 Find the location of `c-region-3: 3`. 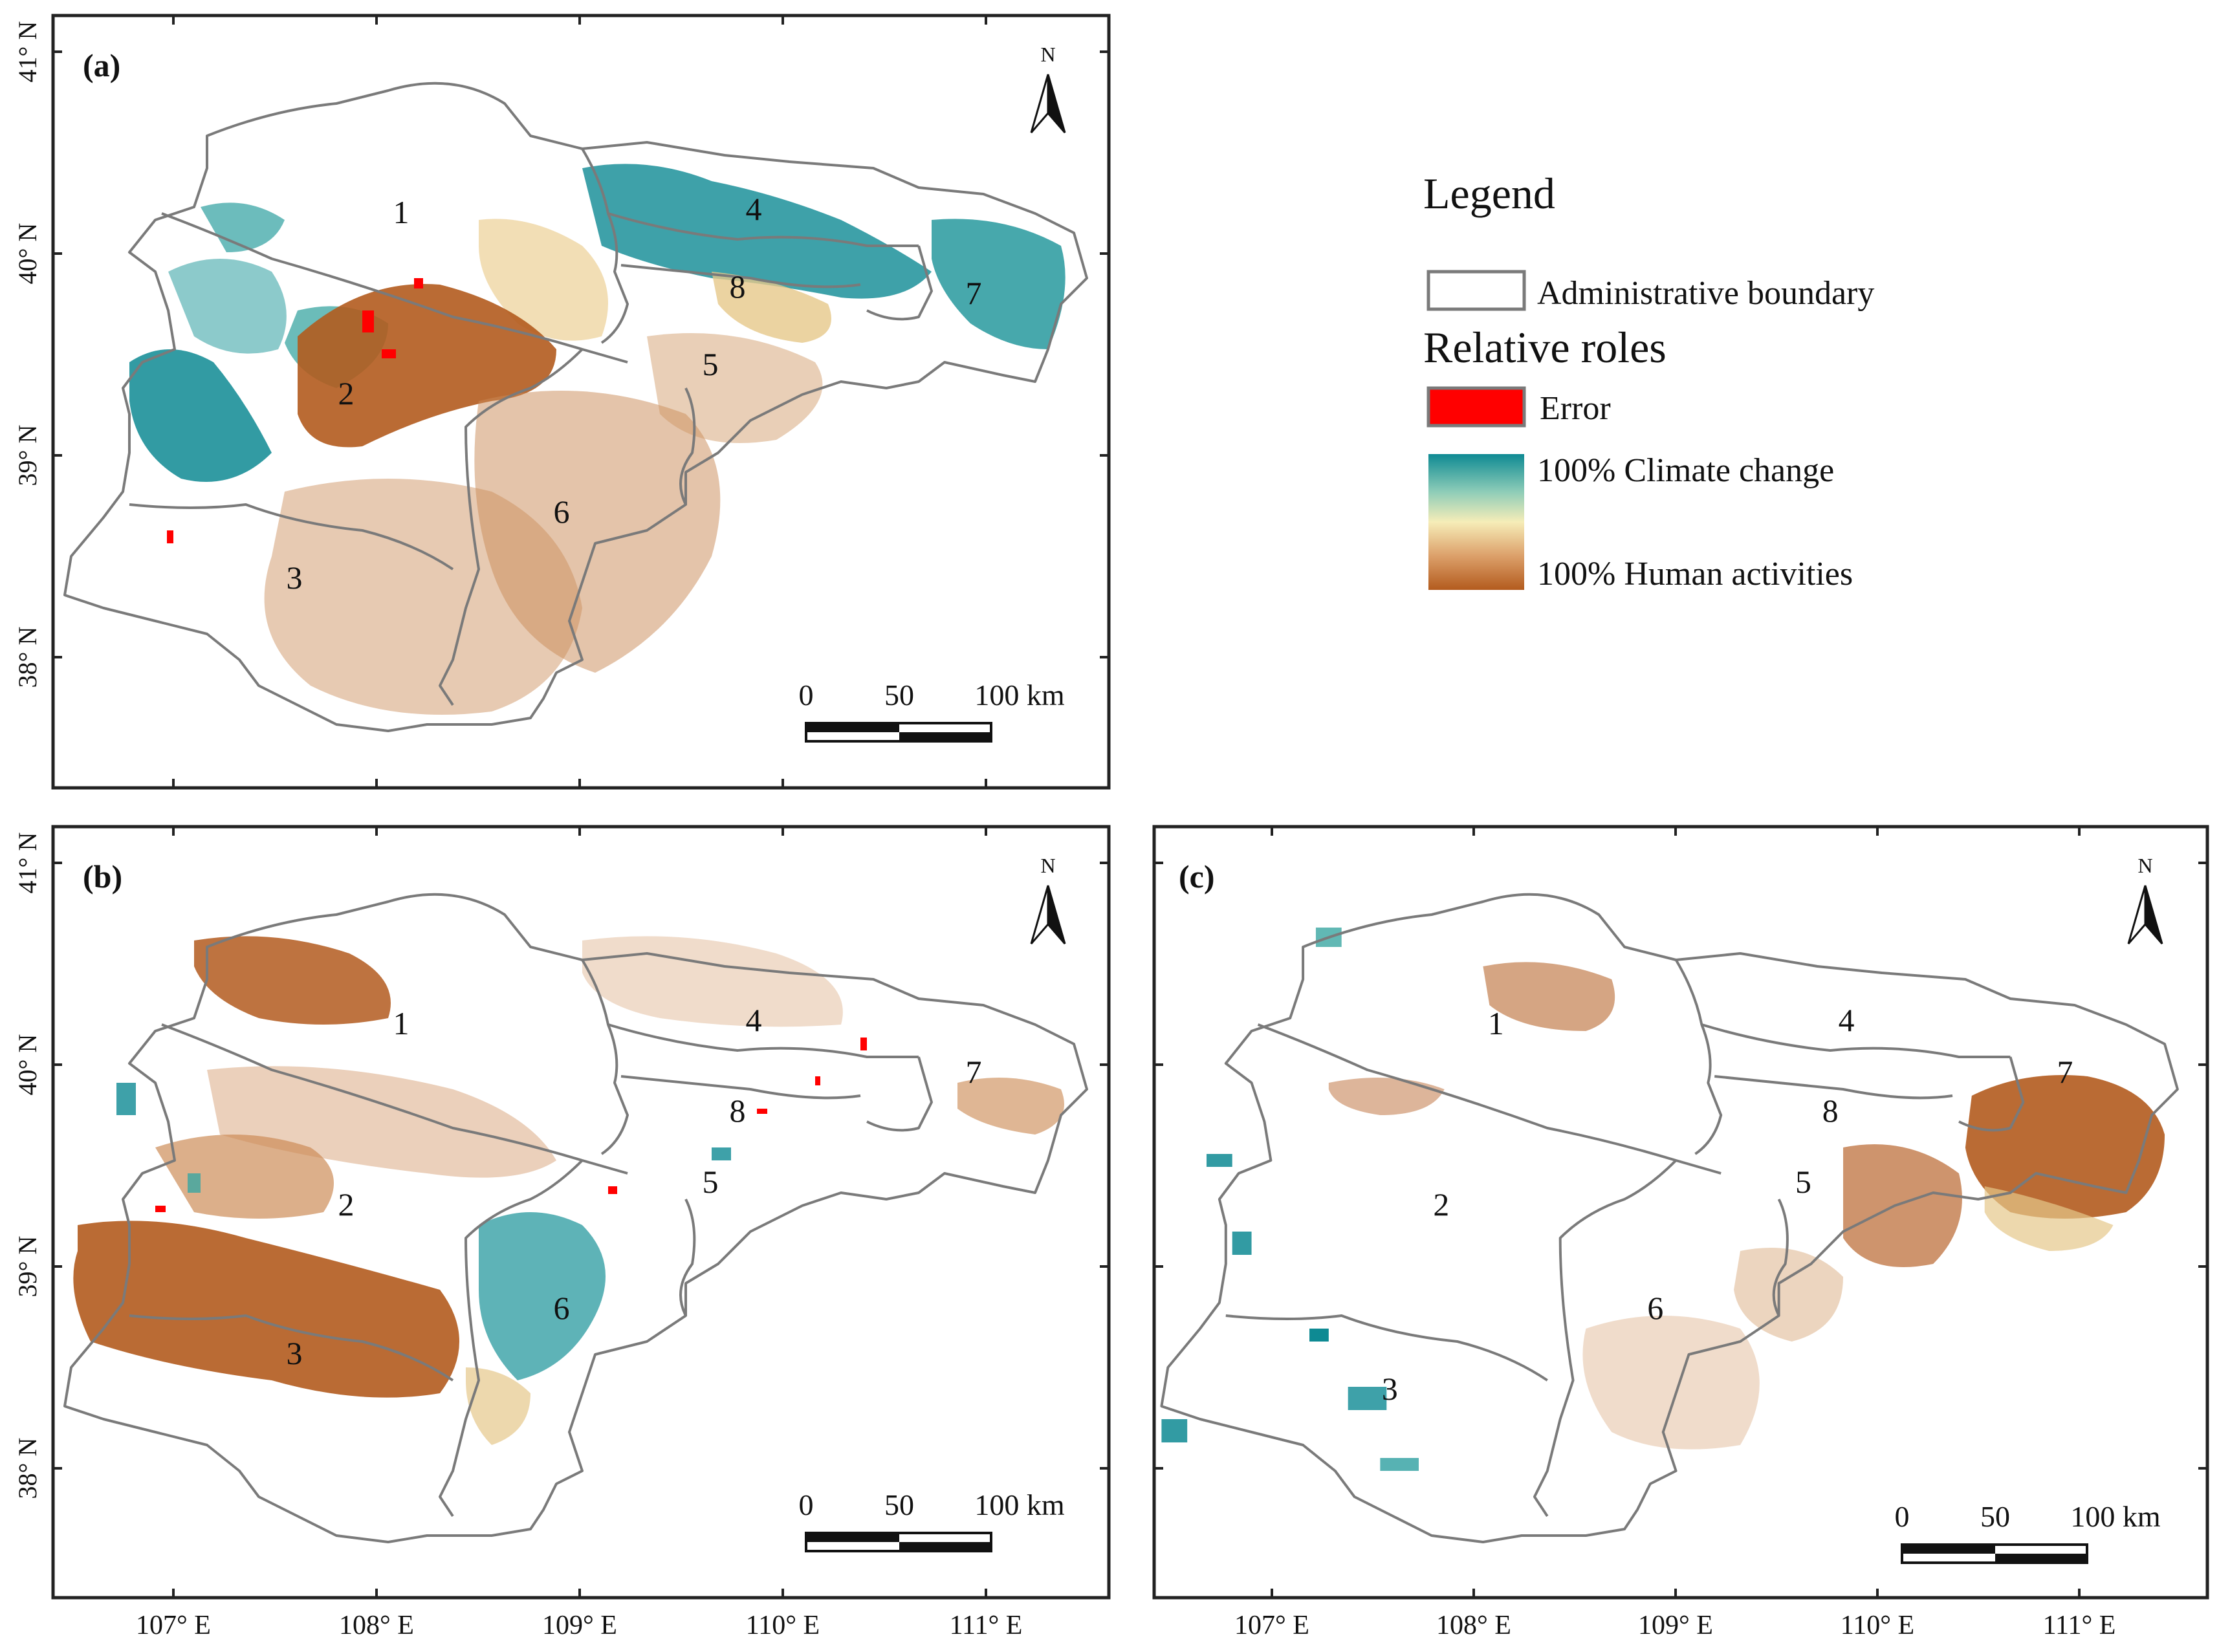

c-region-3: 3 is located at coordinates (1390, 1389).